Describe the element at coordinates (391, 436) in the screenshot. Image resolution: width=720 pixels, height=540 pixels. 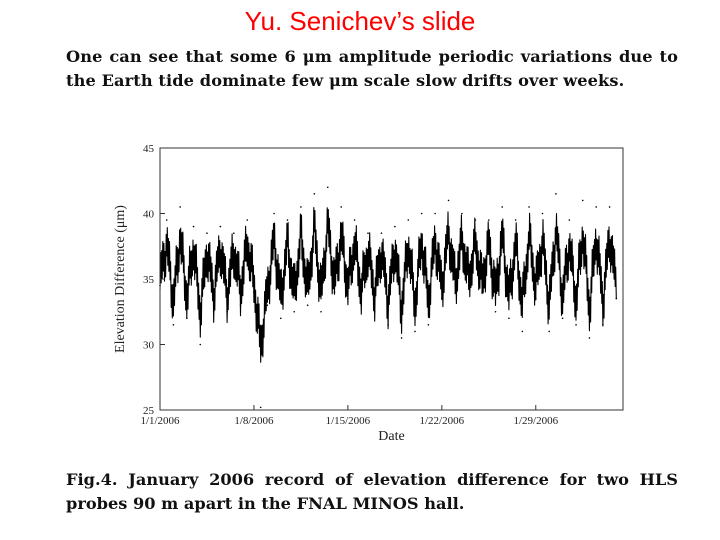
I see `x-axis-label: Date` at that location.